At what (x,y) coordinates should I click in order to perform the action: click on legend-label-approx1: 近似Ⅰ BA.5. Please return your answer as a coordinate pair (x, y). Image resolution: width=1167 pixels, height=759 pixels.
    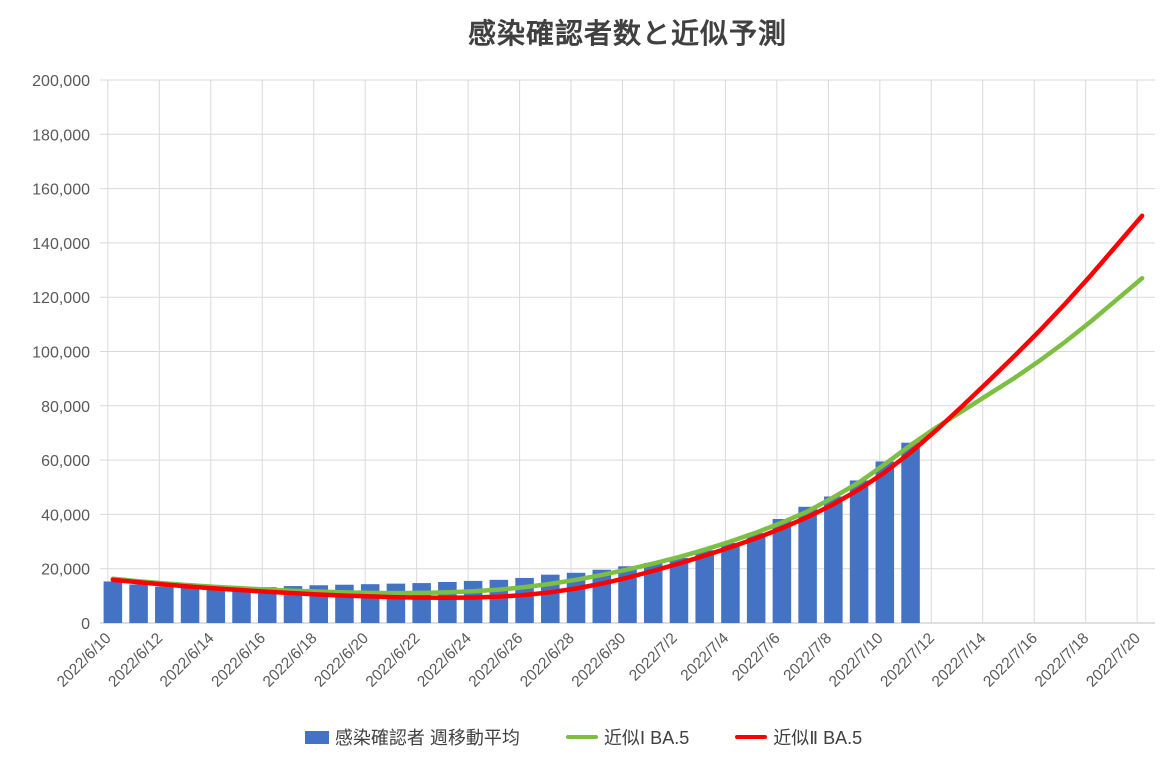
    Looking at the image, I should click on (646, 738).